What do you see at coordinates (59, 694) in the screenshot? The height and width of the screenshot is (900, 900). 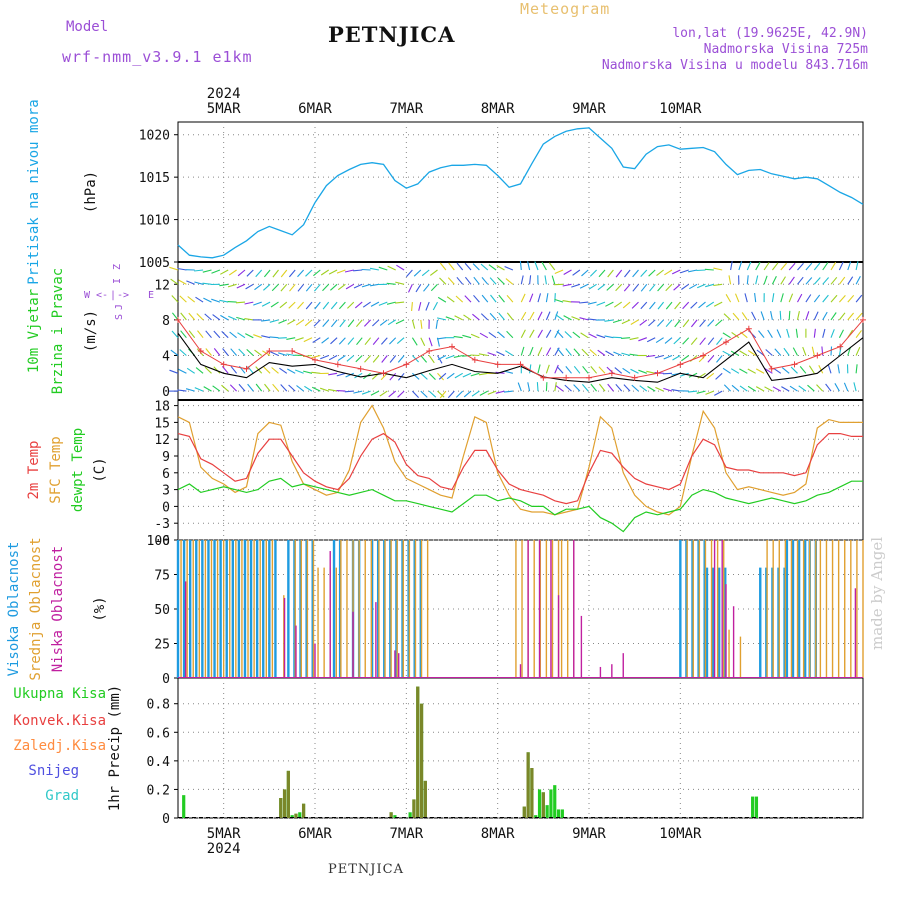 I see `precip-legend-item: Ukupna Kisa` at bounding box center [59, 694].